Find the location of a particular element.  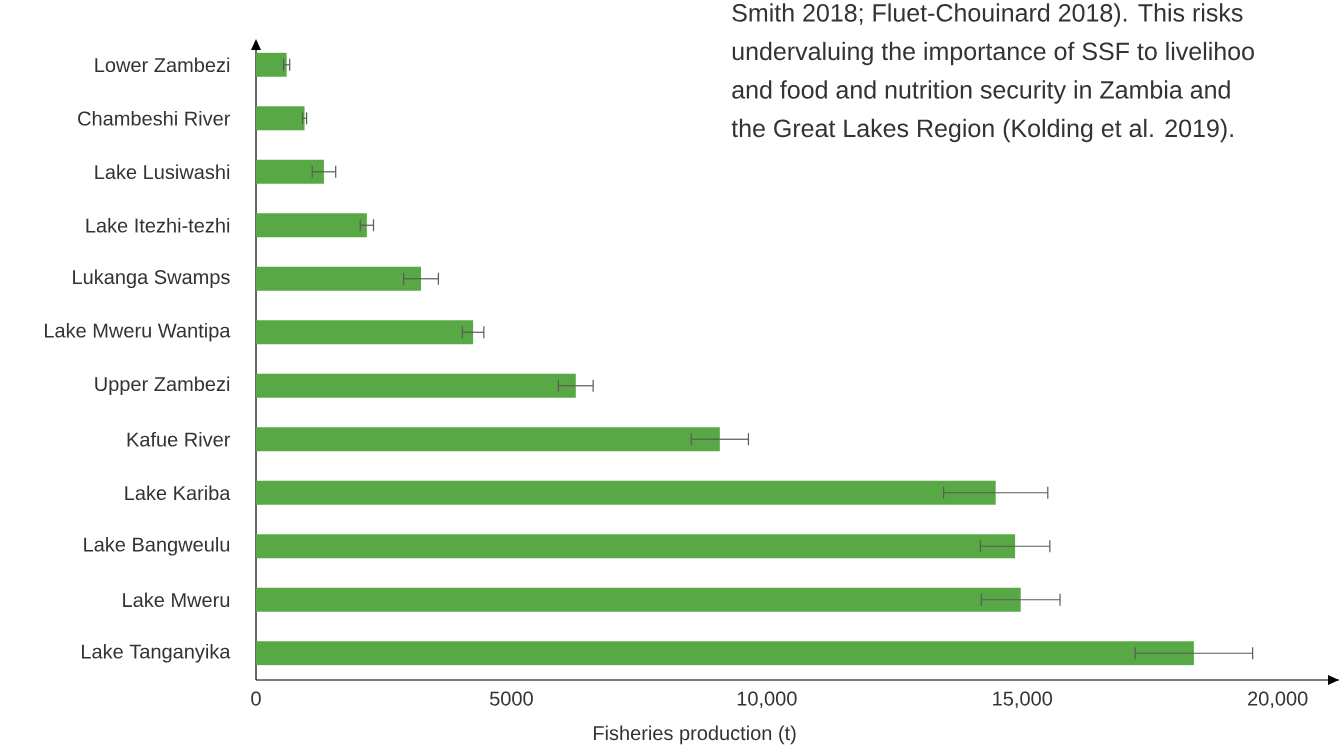

y-tick-label: Lake Mweru Wantipa is located at coordinates (138, 332).